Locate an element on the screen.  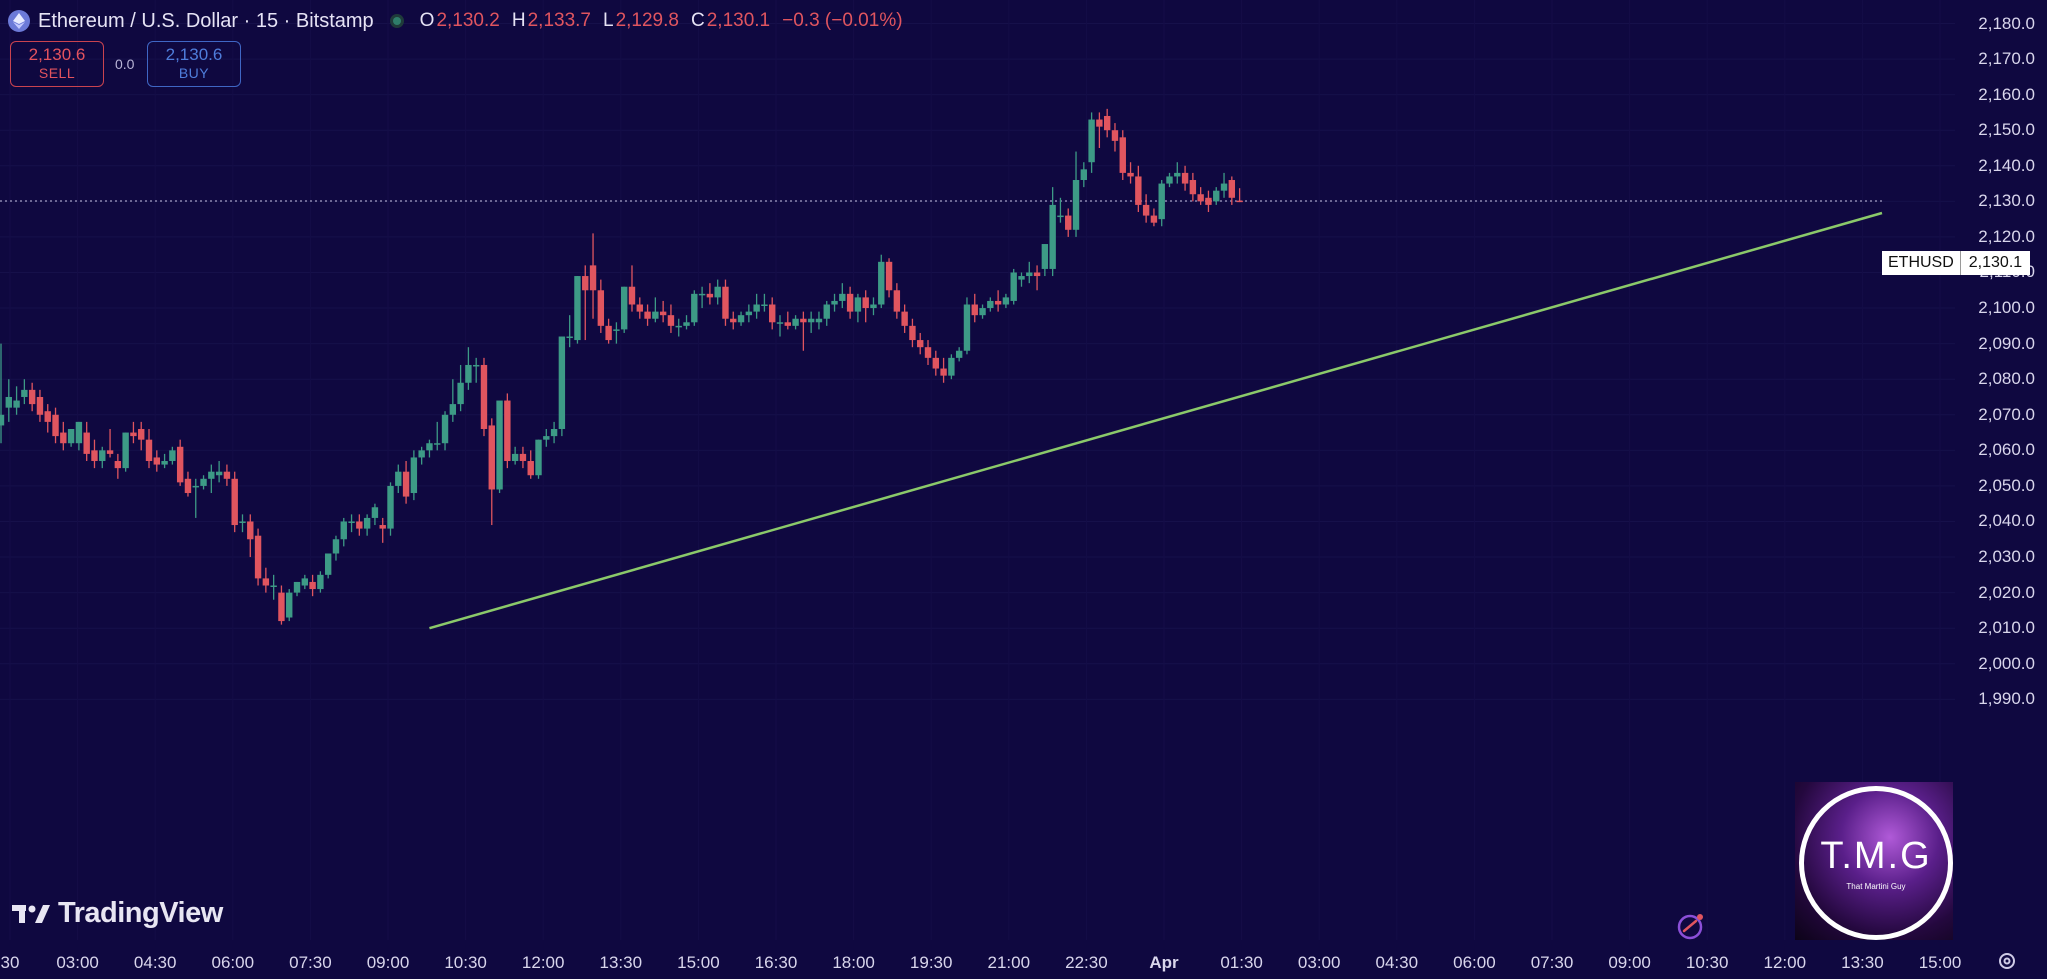
replay-icon is located at coordinates (1691, 928).